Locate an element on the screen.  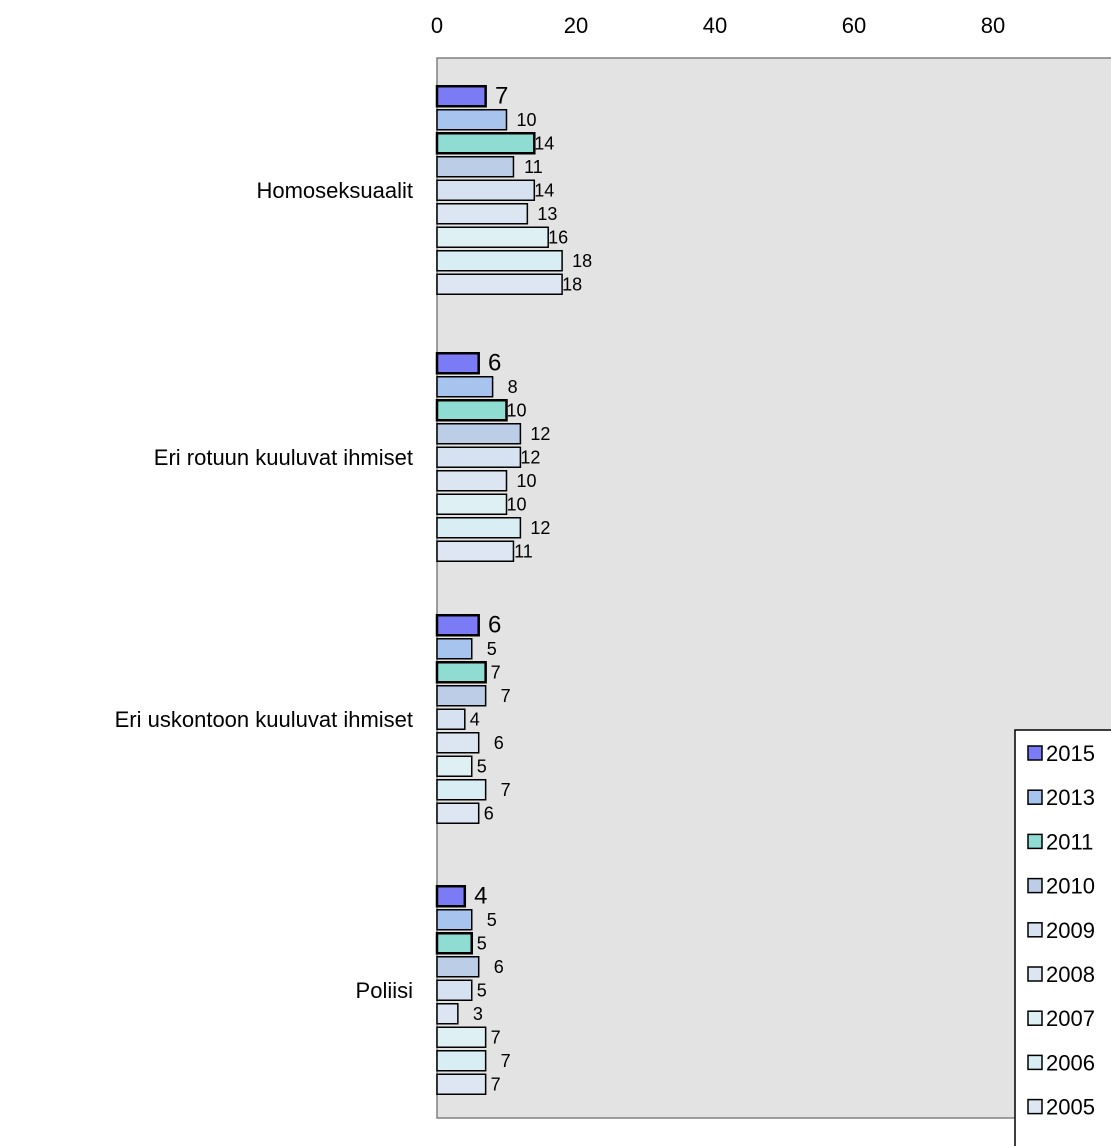
data-label: 3 is located at coordinates (478, 1014).